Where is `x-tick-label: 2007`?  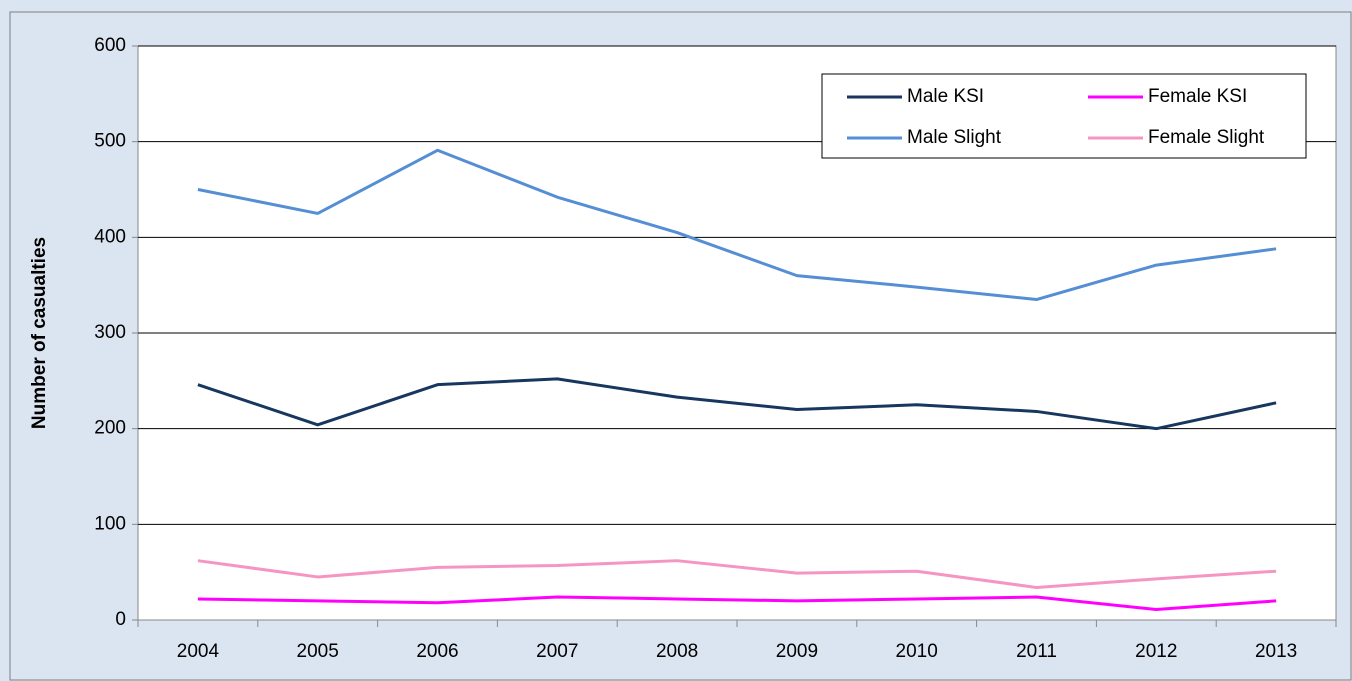
x-tick-label: 2007 is located at coordinates (557, 651).